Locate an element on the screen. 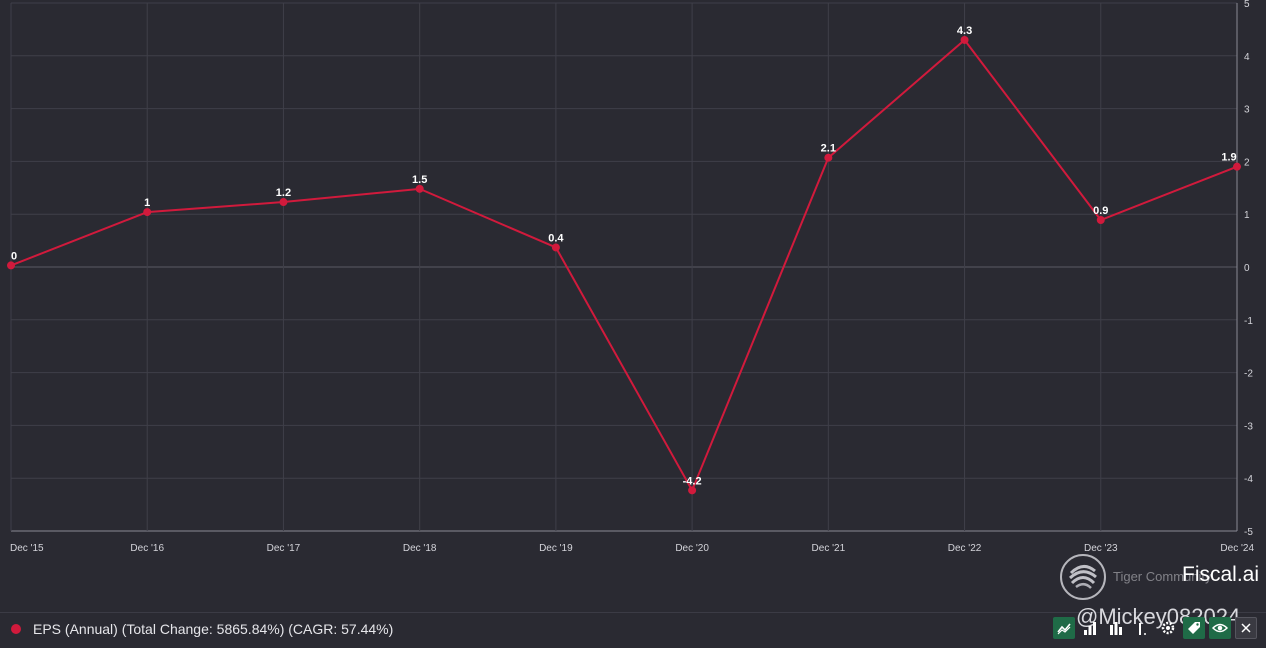 The image size is (1266, 648). y-tick-label: 0 is located at coordinates (1247, 268).